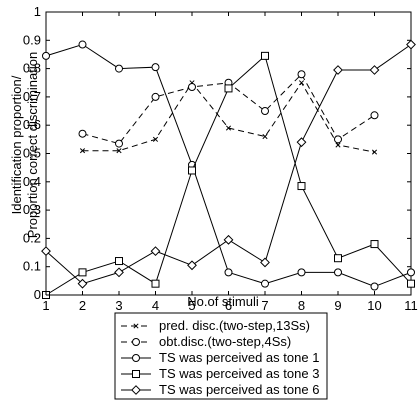 The image size is (419, 405). Describe the element at coordinates (32, 68) in the screenshot. I see `y-tick-label: 0.8` at that location.